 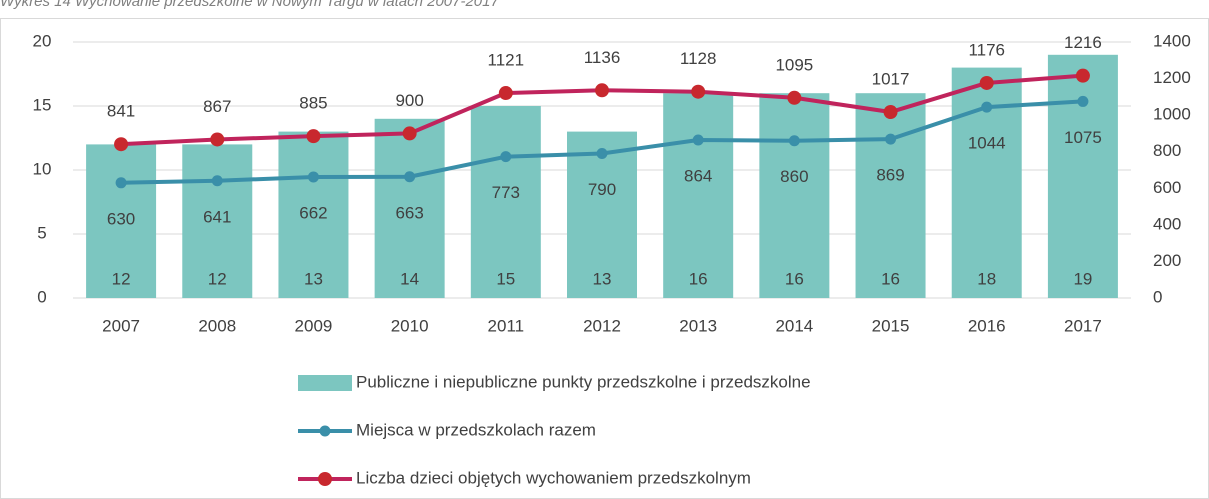 I want to click on line-value-label: 790, so click(x=602, y=189).